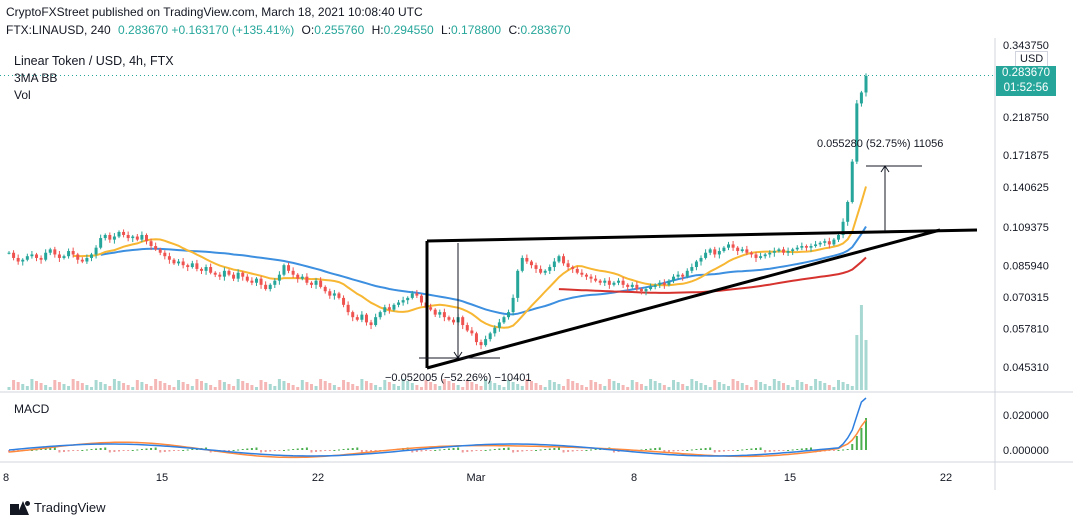  I want to click on macd-tick-label: 0.020000, so click(1026, 416).